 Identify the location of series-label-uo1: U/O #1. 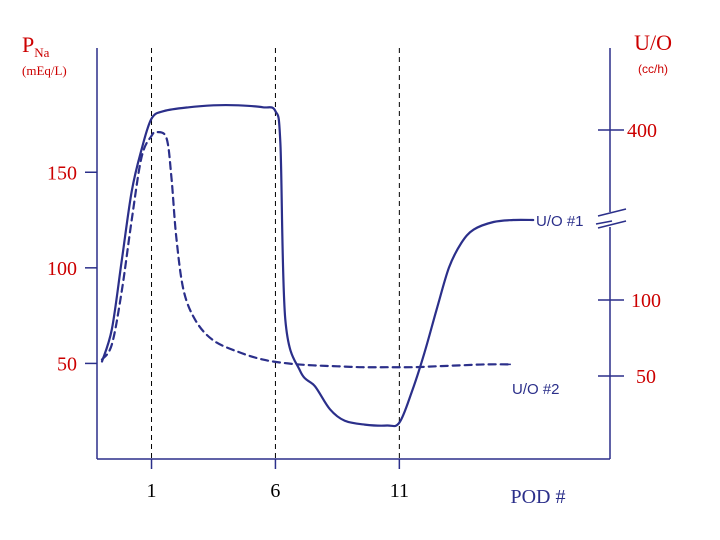
(560, 221).